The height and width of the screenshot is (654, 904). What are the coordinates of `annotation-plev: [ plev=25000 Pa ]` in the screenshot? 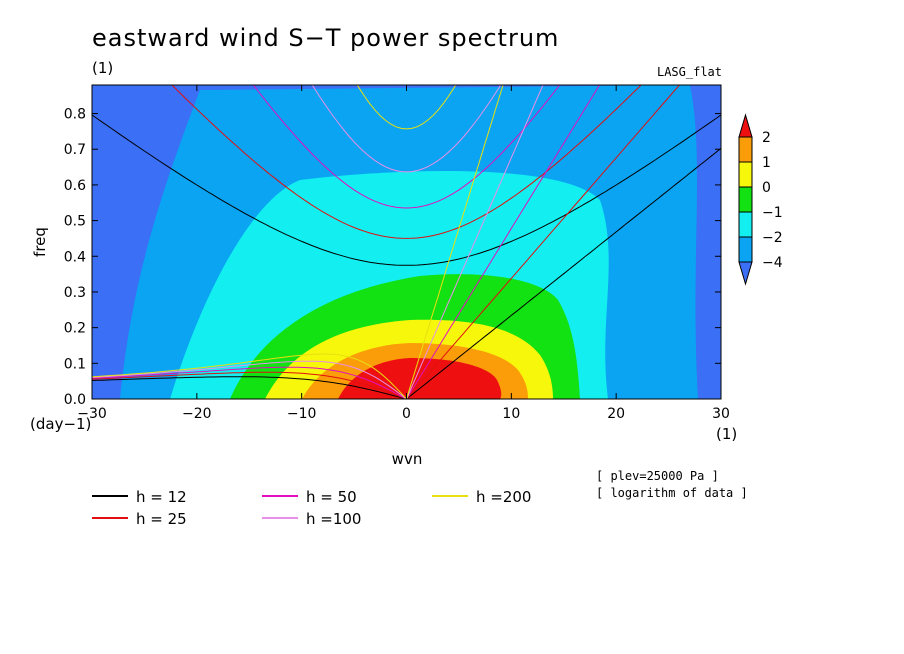 It's located at (657, 476).